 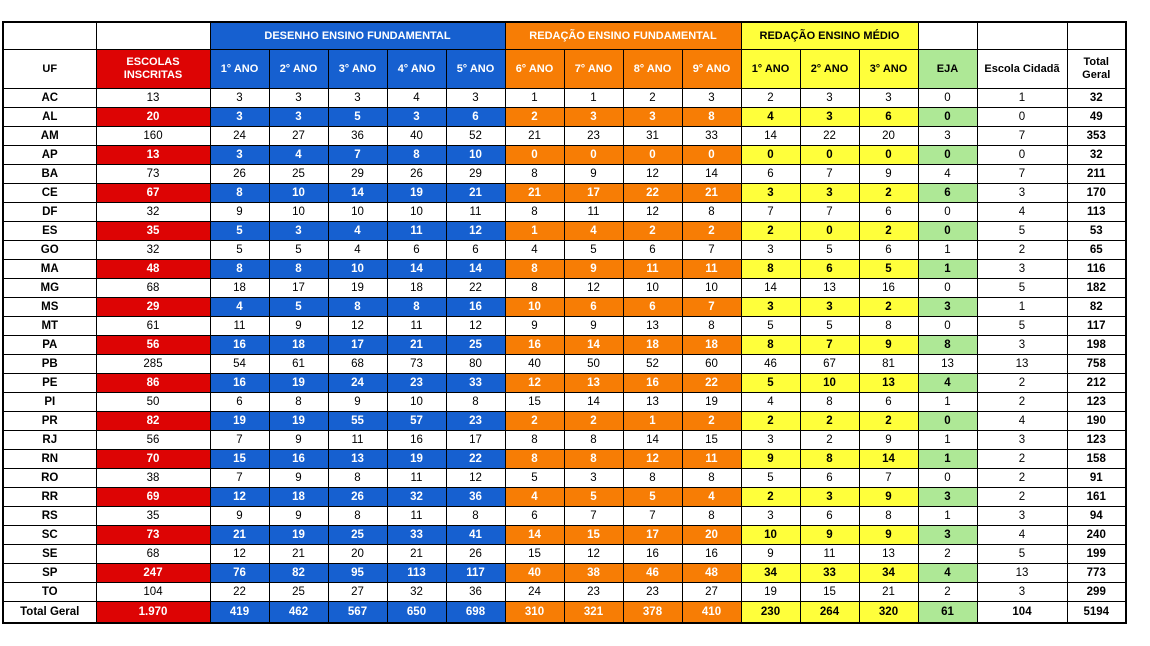 I want to click on escolas-inscritas-cell: 20, so click(x=153, y=117).